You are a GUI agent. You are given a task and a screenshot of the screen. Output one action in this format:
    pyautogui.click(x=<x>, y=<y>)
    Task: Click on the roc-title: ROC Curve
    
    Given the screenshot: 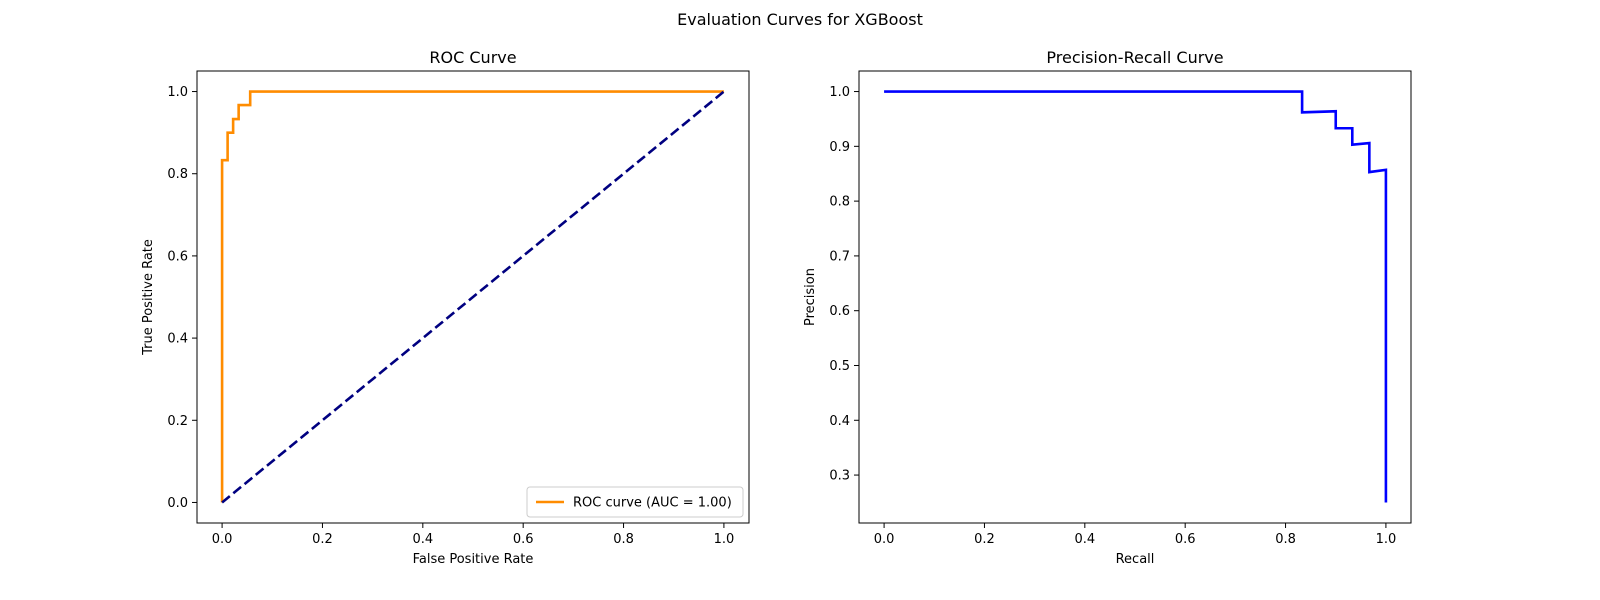 What is the action you would take?
    pyautogui.click(x=472, y=57)
    